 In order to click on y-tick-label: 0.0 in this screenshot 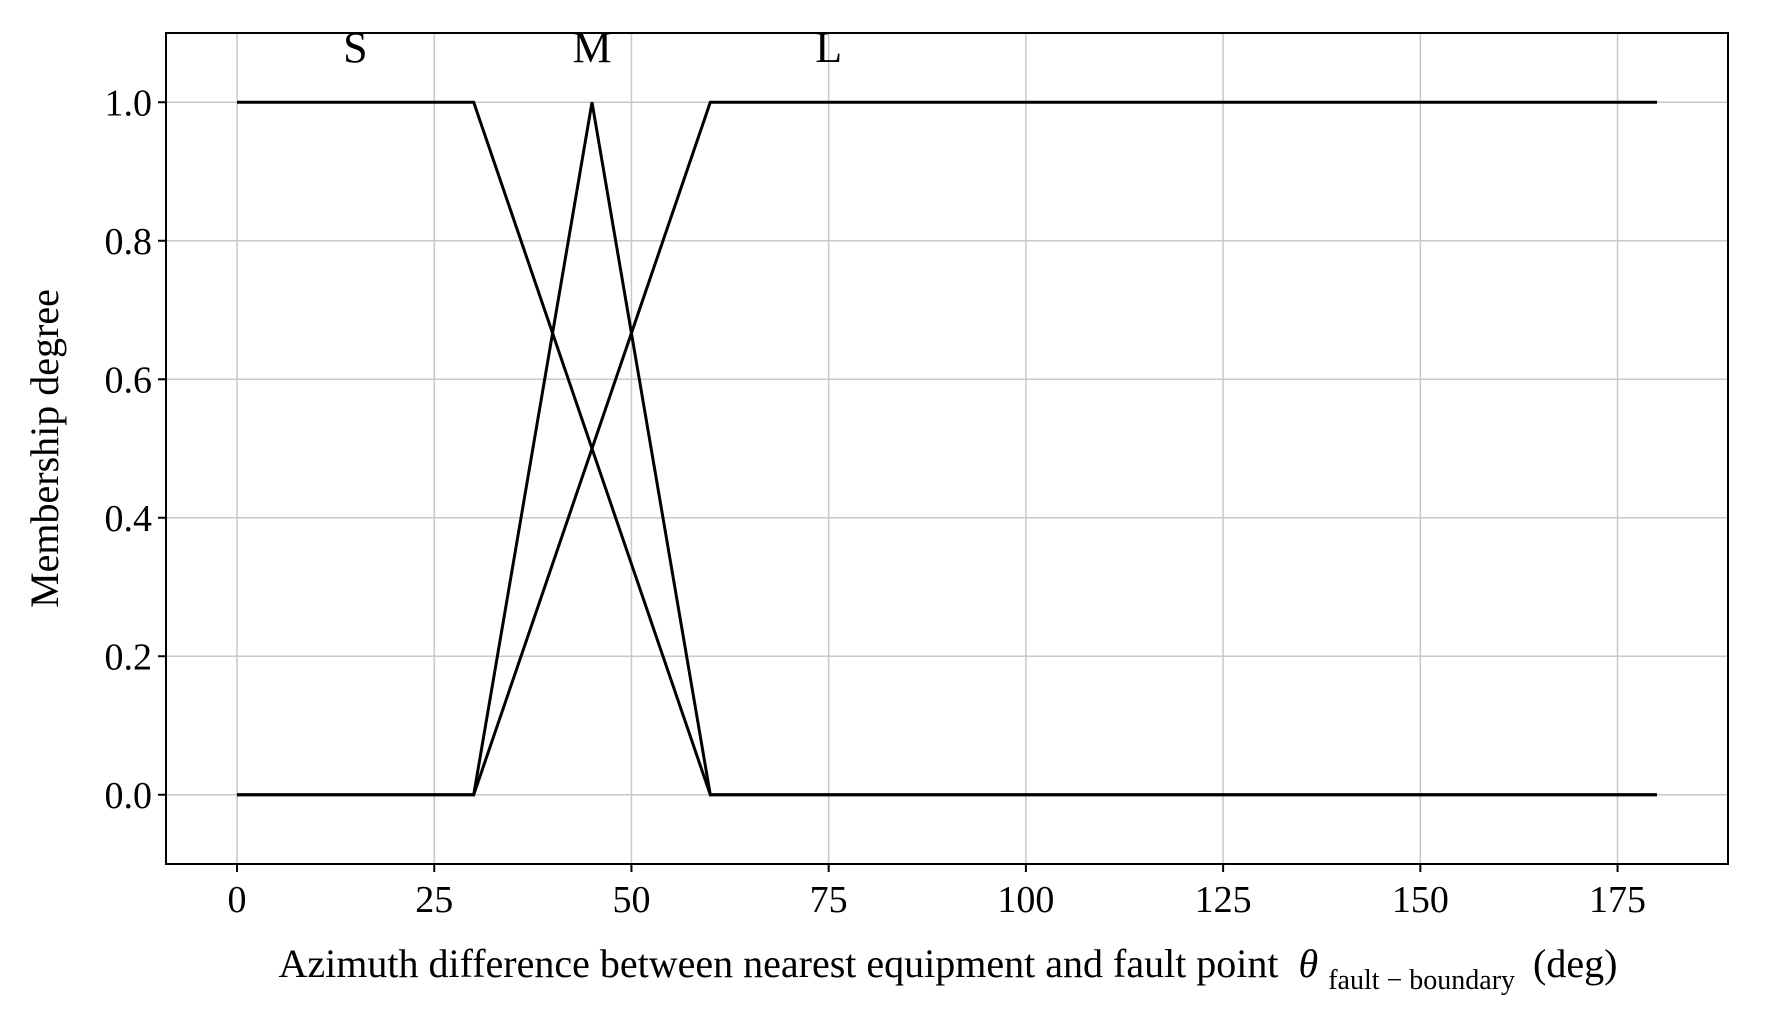, I will do `click(129, 796)`.